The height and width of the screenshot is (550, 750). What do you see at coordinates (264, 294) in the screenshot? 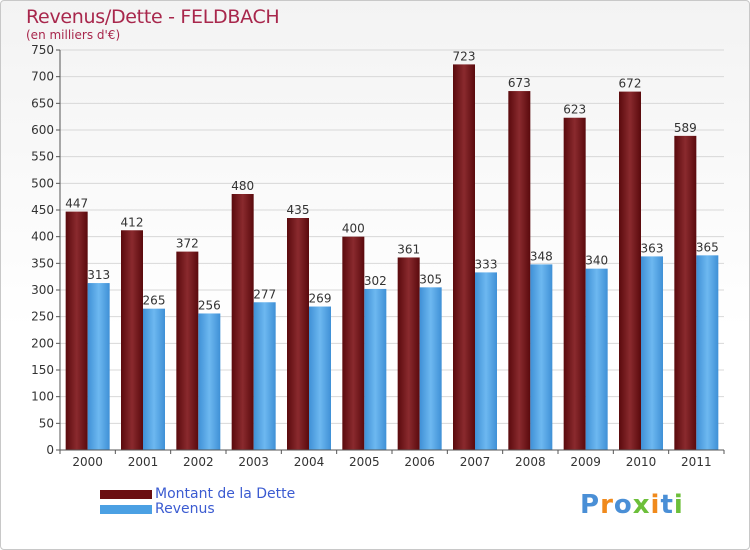
I see `data-label-revenus: 277` at bounding box center [264, 294].